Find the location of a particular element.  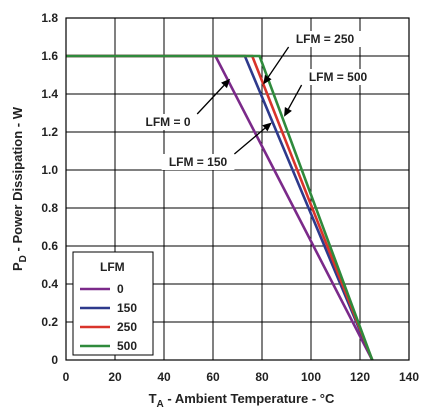

y-tick-label: 1.0 is located at coordinates (49, 170).